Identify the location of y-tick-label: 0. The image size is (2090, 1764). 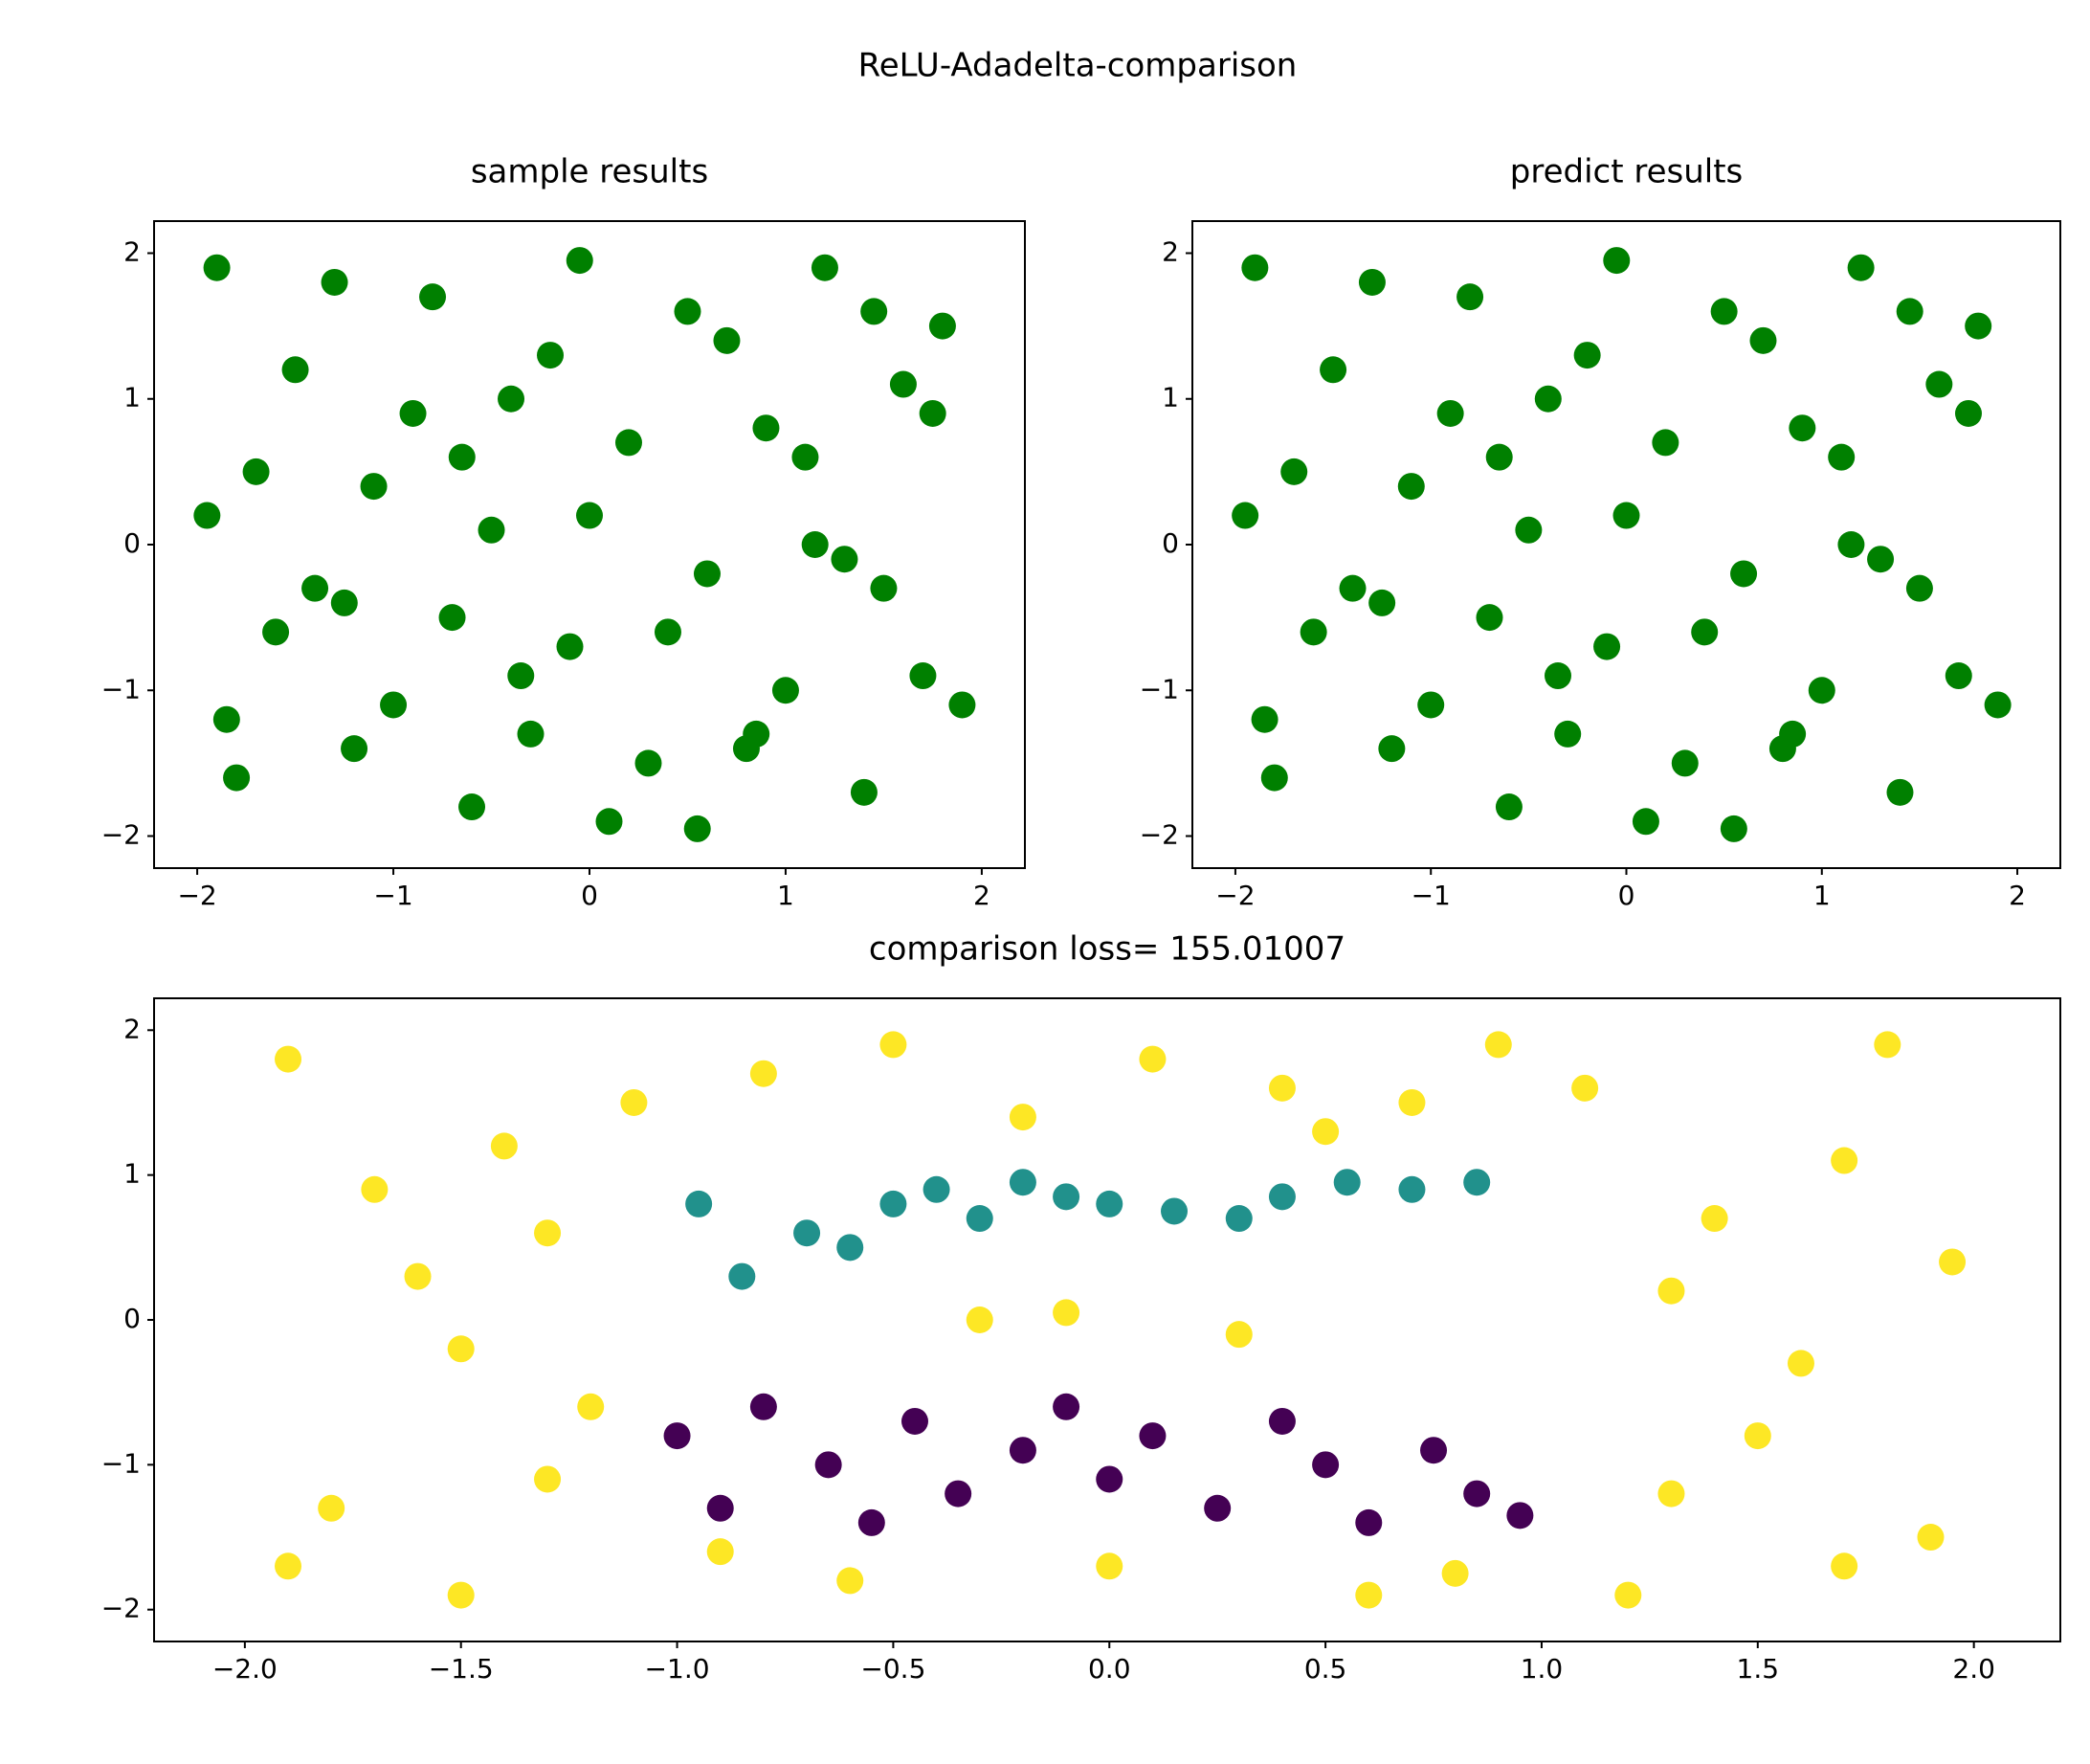
(1171, 543).